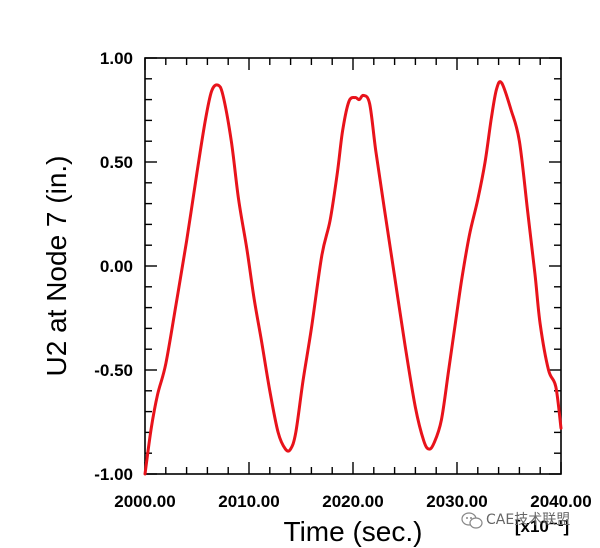  What do you see at coordinates (113, 474) in the screenshot?
I see `y-tick-label: -1.00` at bounding box center [113, 474].